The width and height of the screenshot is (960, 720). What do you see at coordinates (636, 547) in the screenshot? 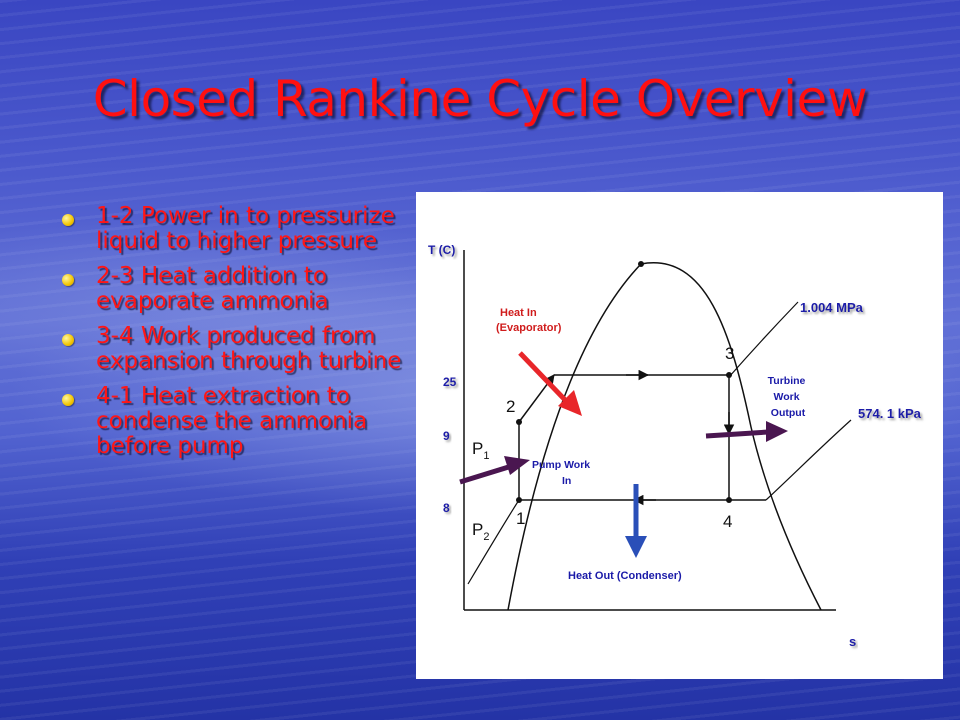
I see `heat-out-arrow-head-icon` at bounding box center [636, 547].